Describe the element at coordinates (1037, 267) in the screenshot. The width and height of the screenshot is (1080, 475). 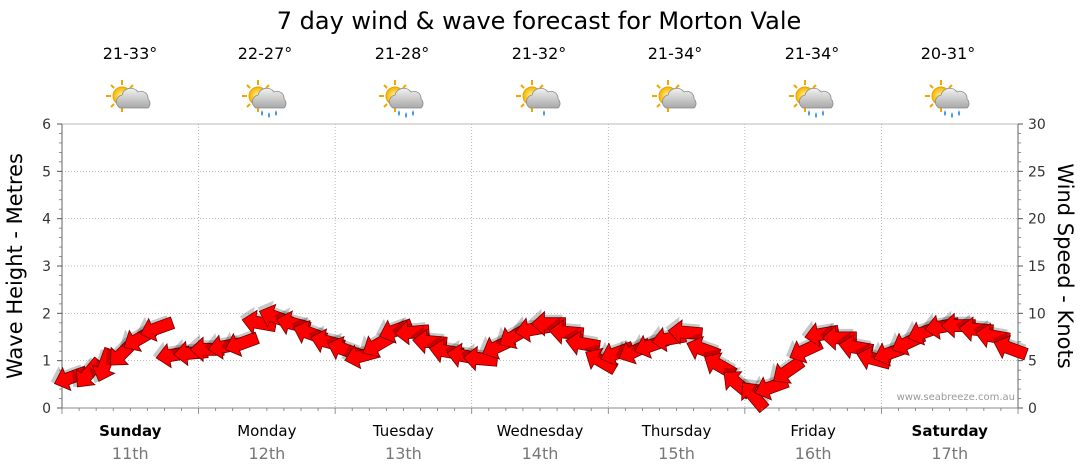
I see `right-axis-tick-label: 15` at that location.